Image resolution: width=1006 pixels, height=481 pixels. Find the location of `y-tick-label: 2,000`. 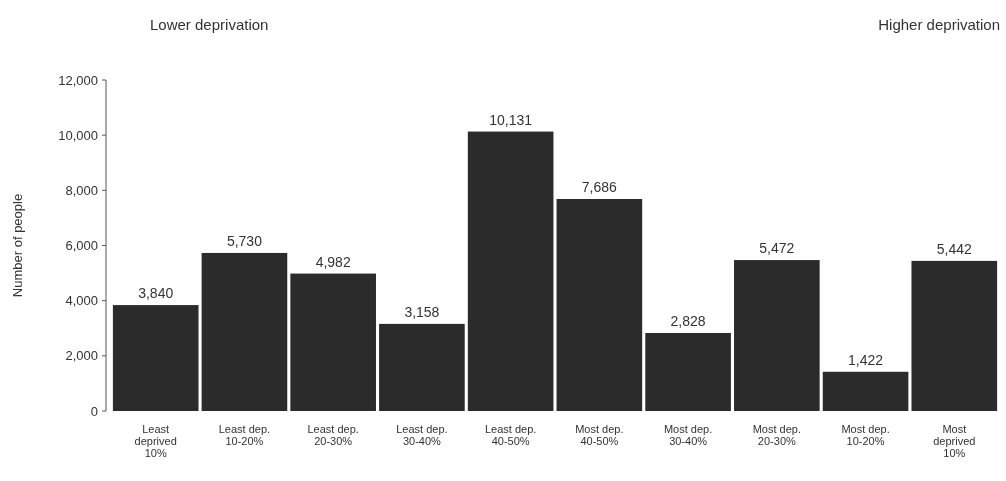

y-tick-label: 2,000 is located at coordinates (81, 356).